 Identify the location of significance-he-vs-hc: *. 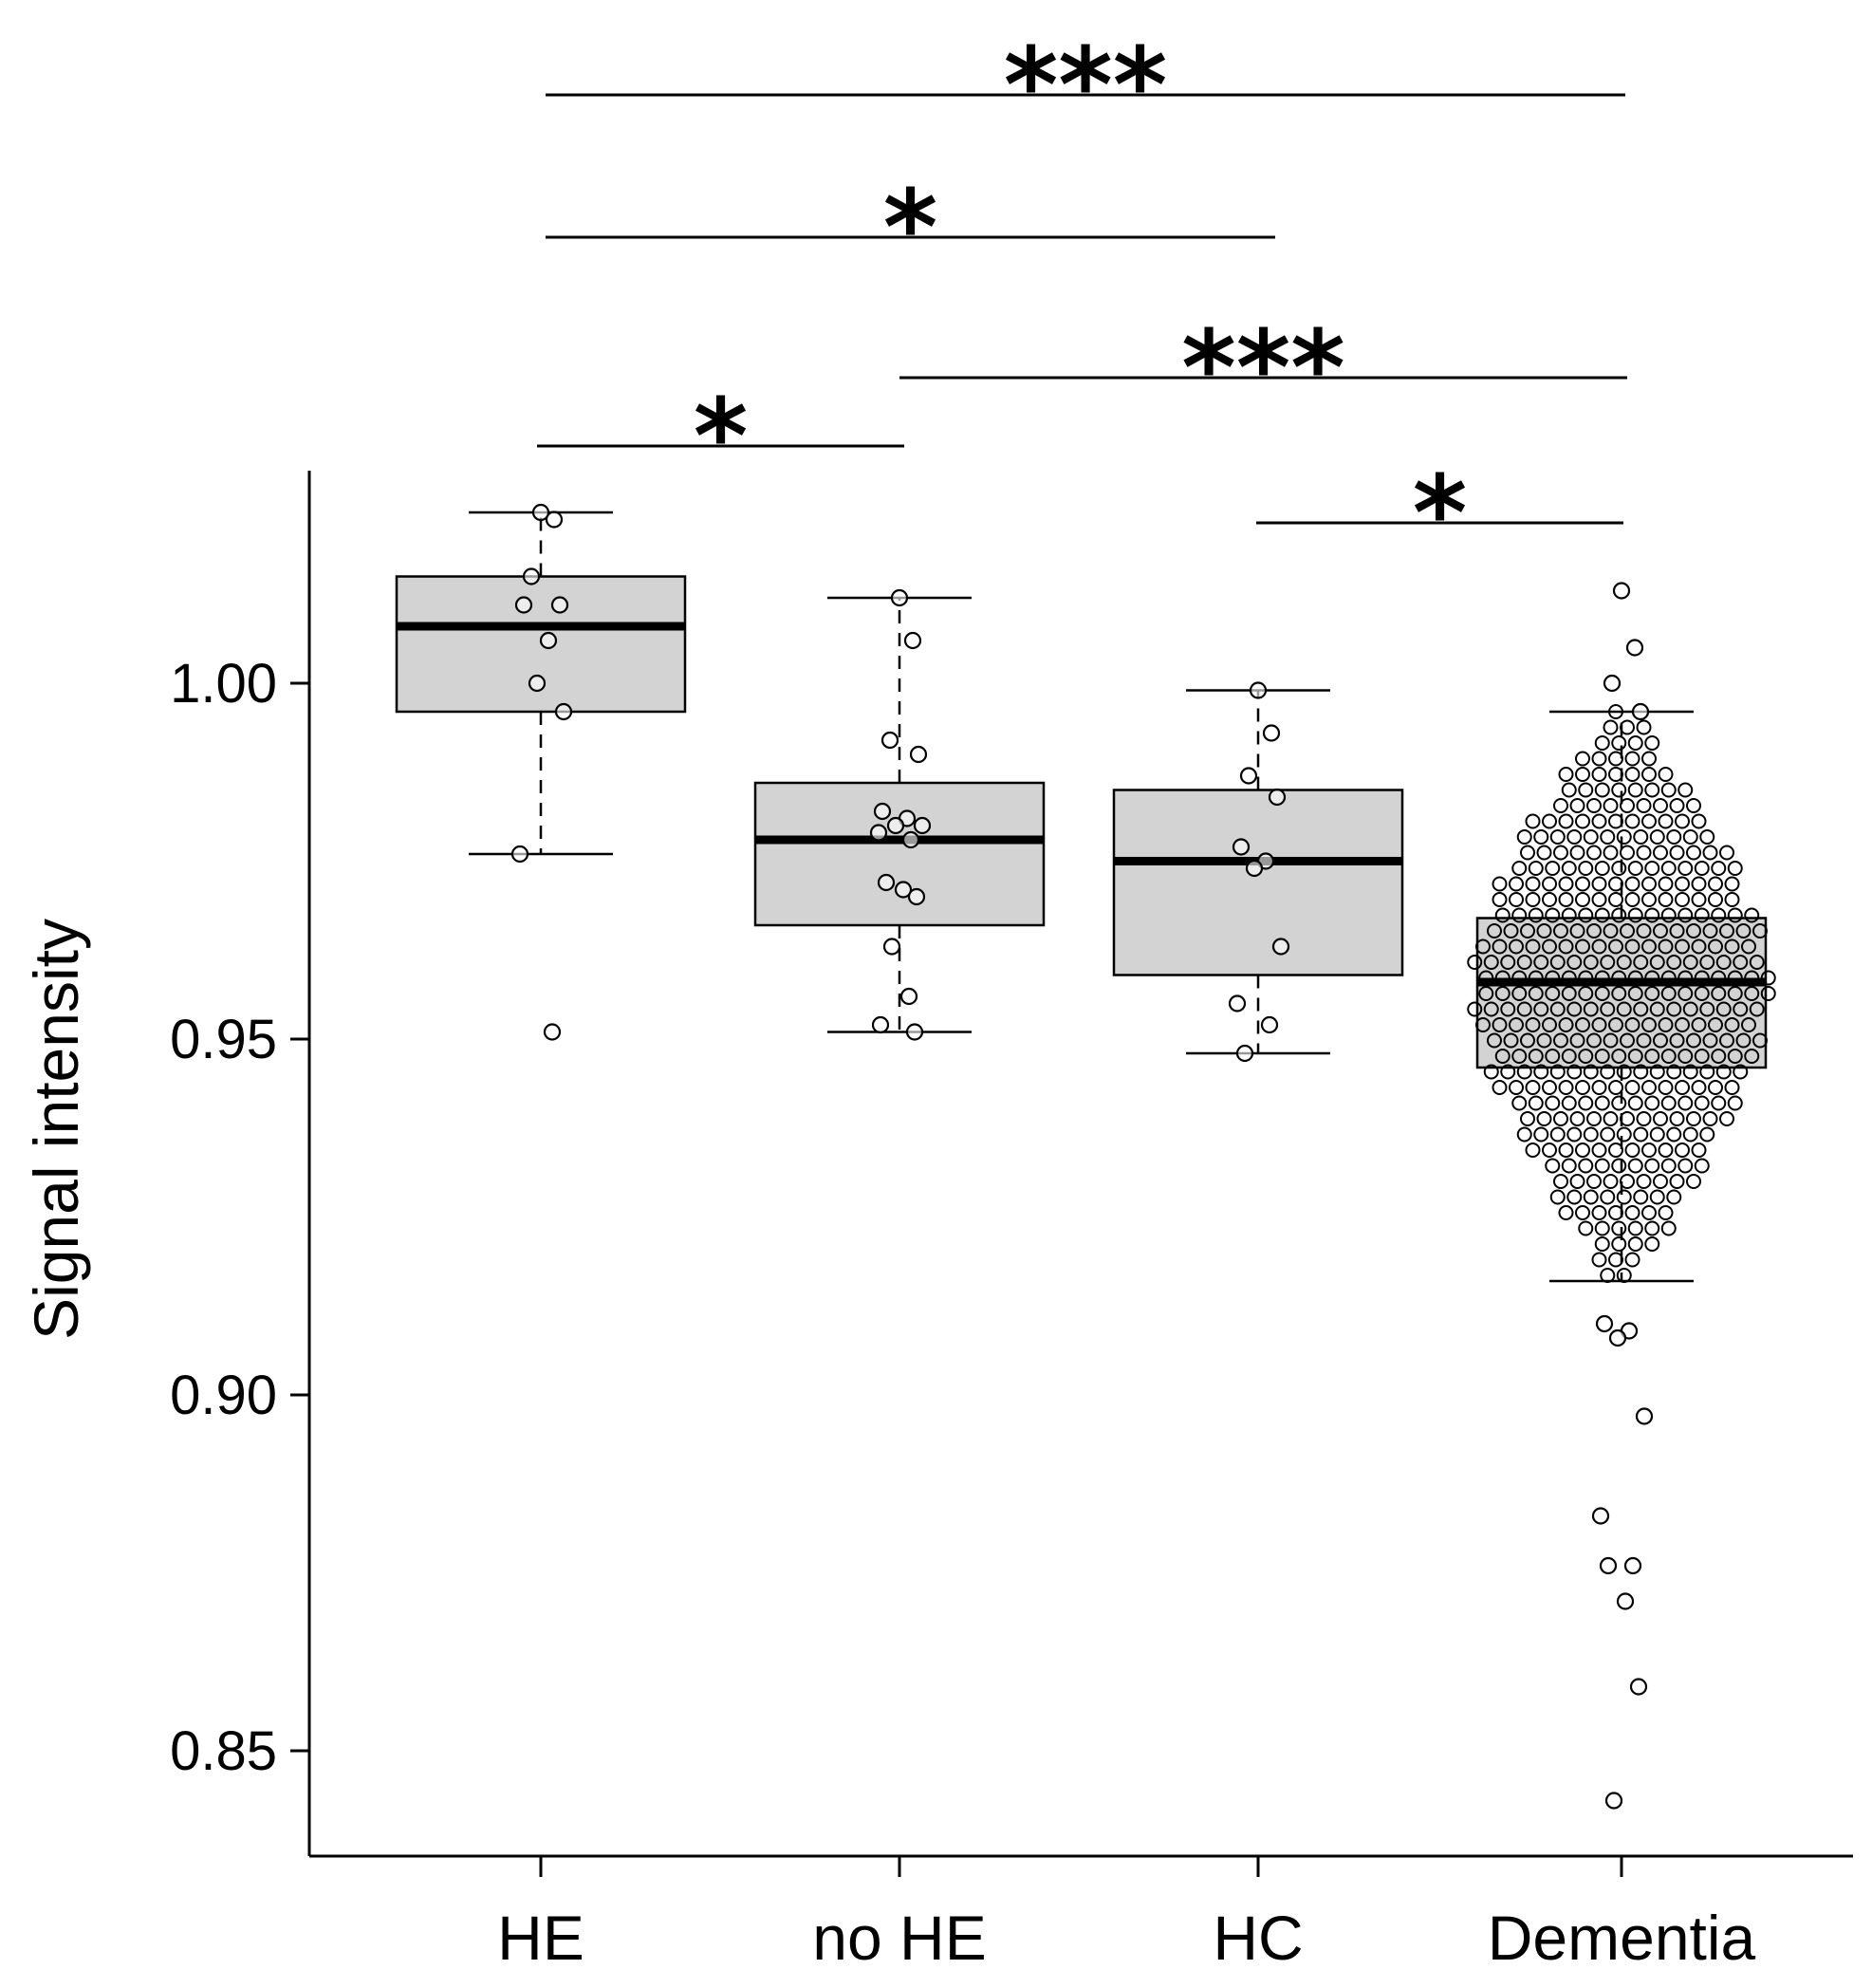
(910, 227).